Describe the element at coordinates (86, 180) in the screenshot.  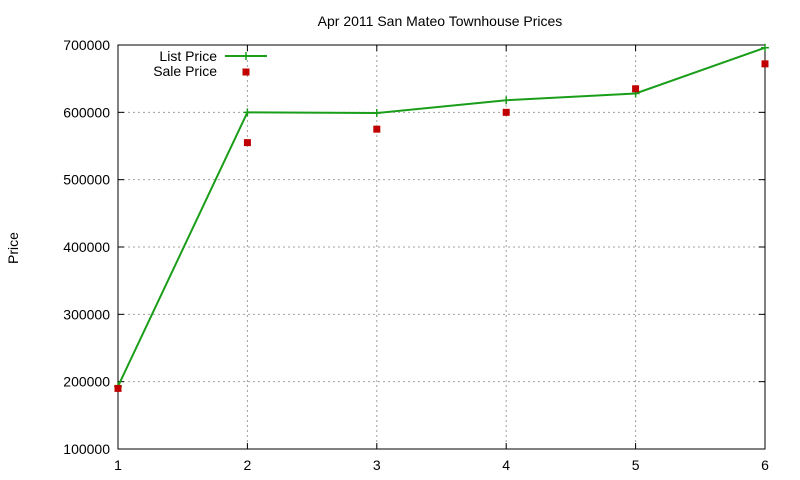
I see `y-tick-label: 500000` at that location.